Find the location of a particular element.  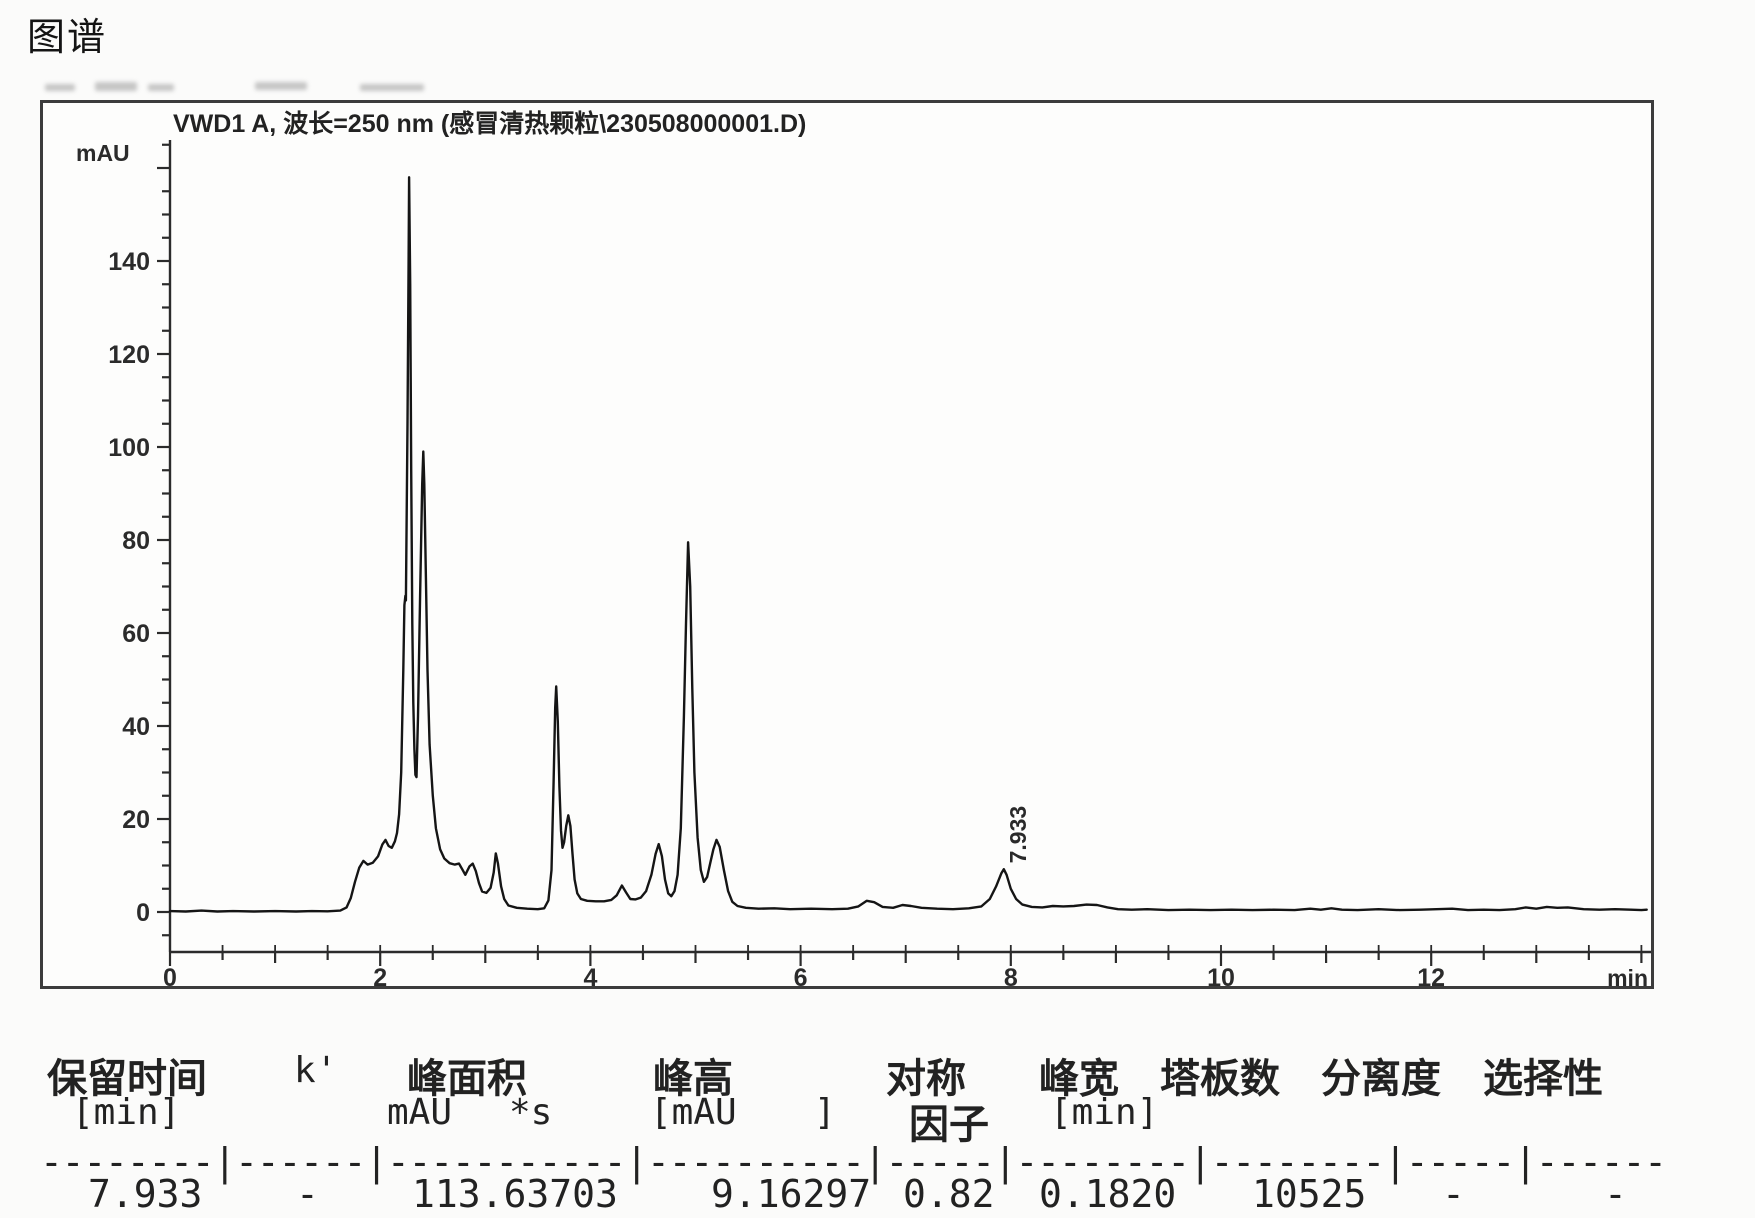

peak-table-header-row1-cell-5: 峰宽 is located at coordinates (1079, 1079).